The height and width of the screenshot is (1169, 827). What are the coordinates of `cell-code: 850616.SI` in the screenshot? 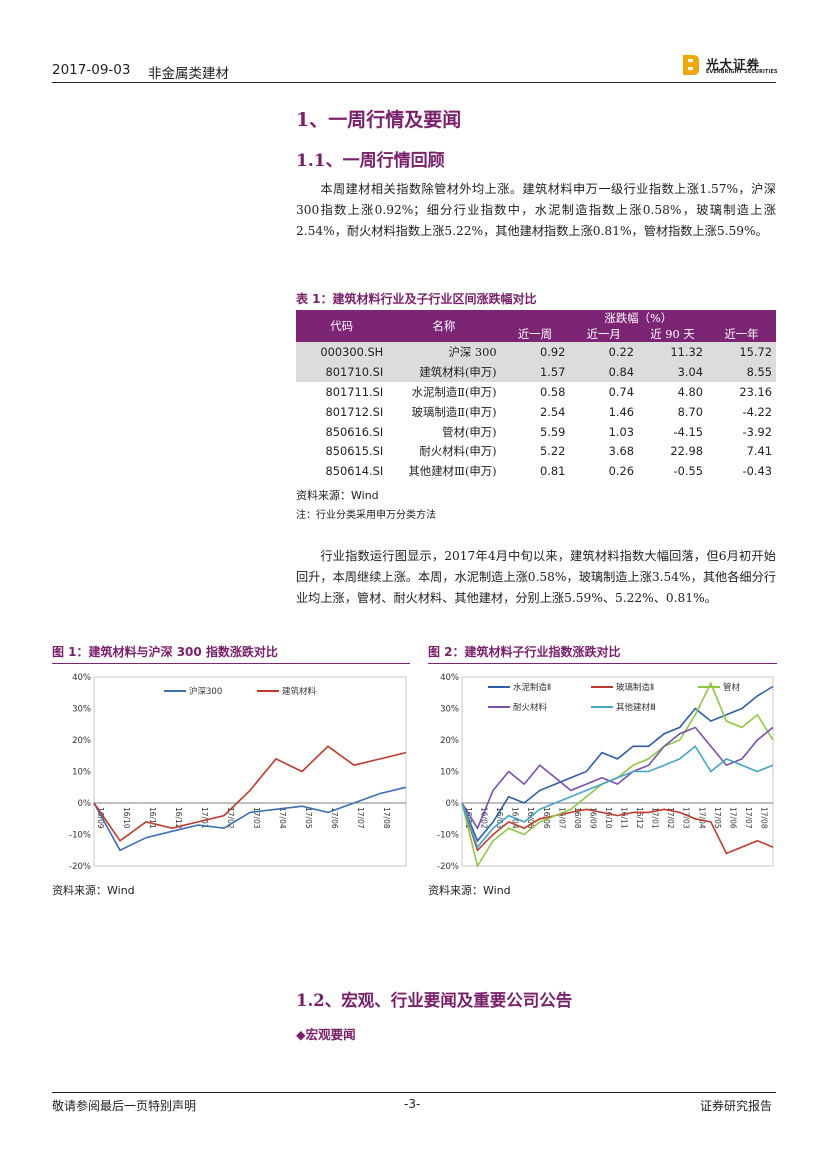 It's located at (354, 431).